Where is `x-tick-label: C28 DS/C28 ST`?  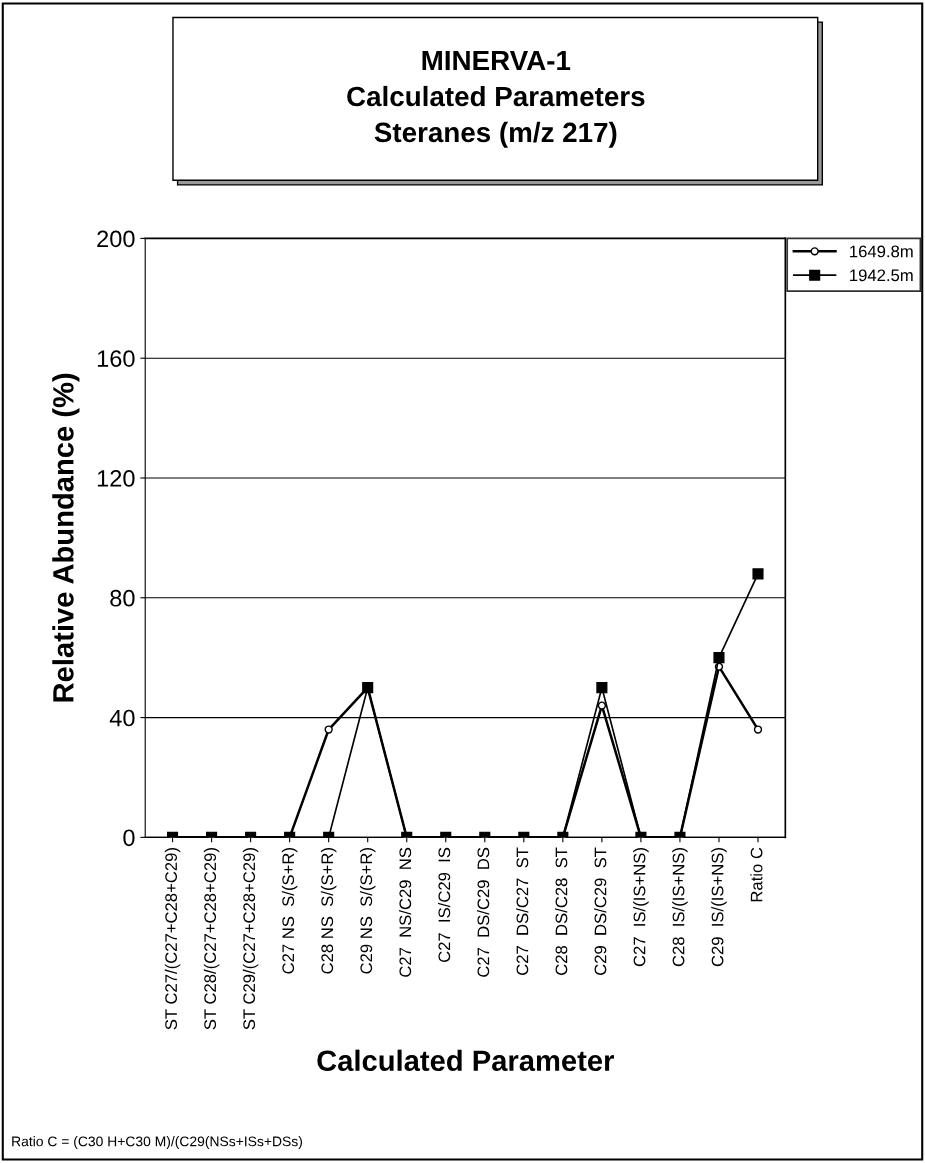
x-tick-label: C28 DS/C28 ST is located at coordinates (561, 911).